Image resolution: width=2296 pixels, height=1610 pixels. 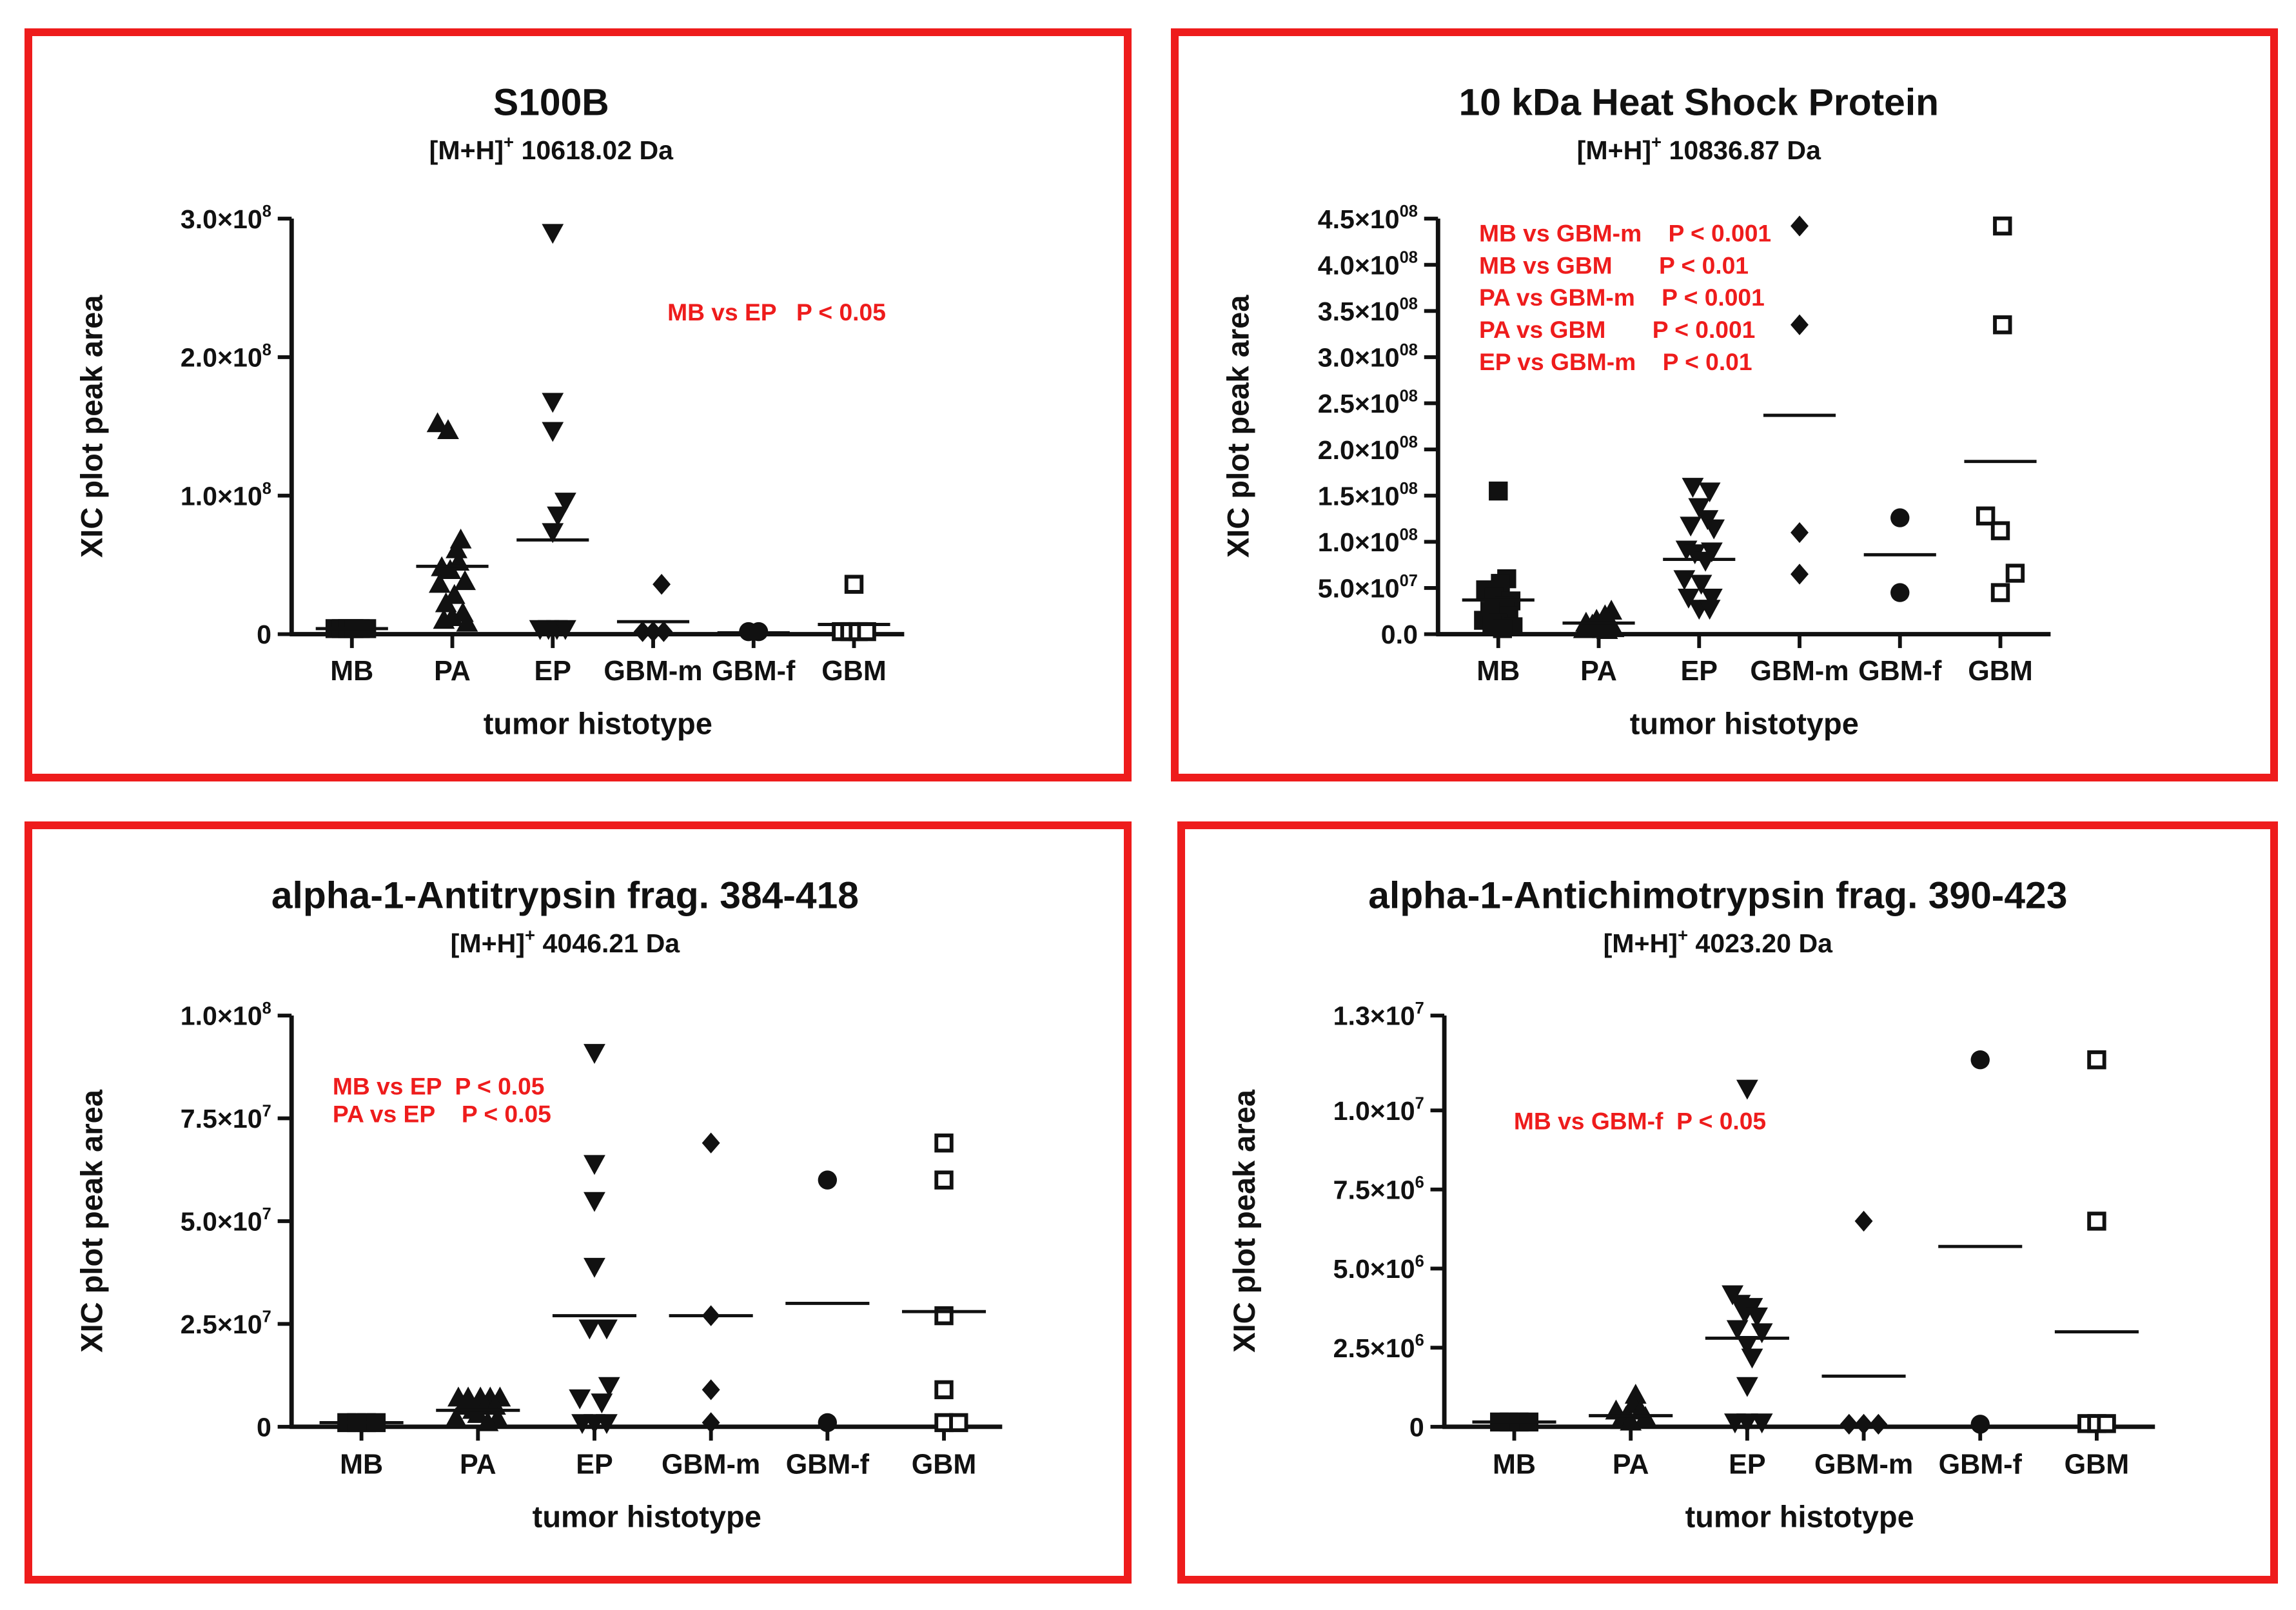 What do you see at coordinates (1368, 403) in the screenshot?
I see `y-tick-label: 2.5×1008` at bounding box center [1368, 403].